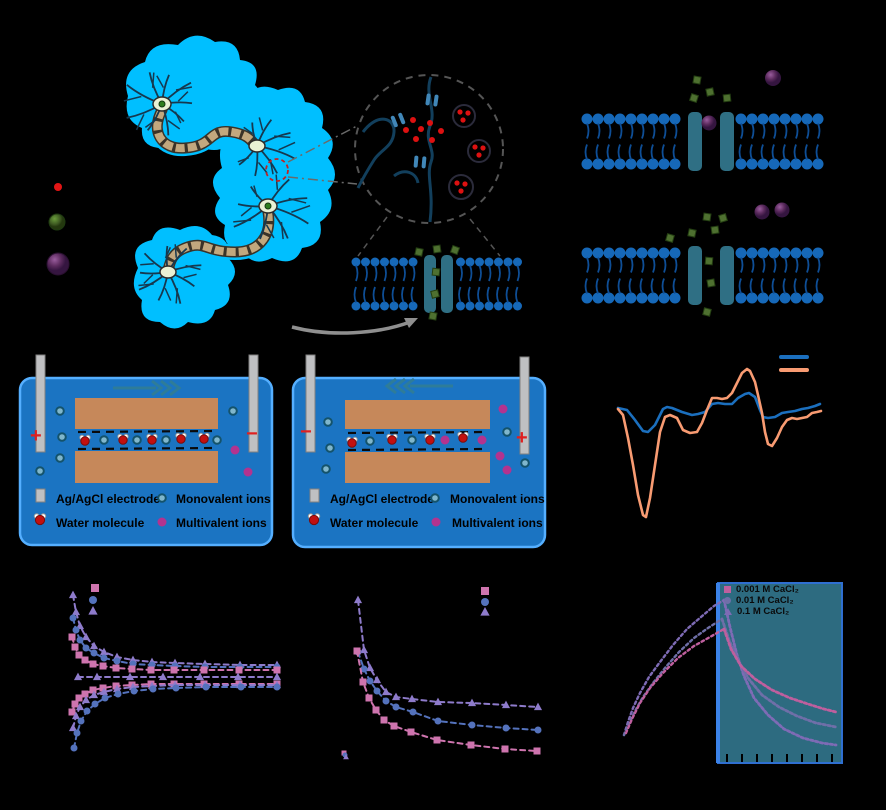 The width and height of the screenshot is (886, 810). Describe the element at coordinates (442, 673) in the screenshot. I see `decay-chart-middle` at that location.